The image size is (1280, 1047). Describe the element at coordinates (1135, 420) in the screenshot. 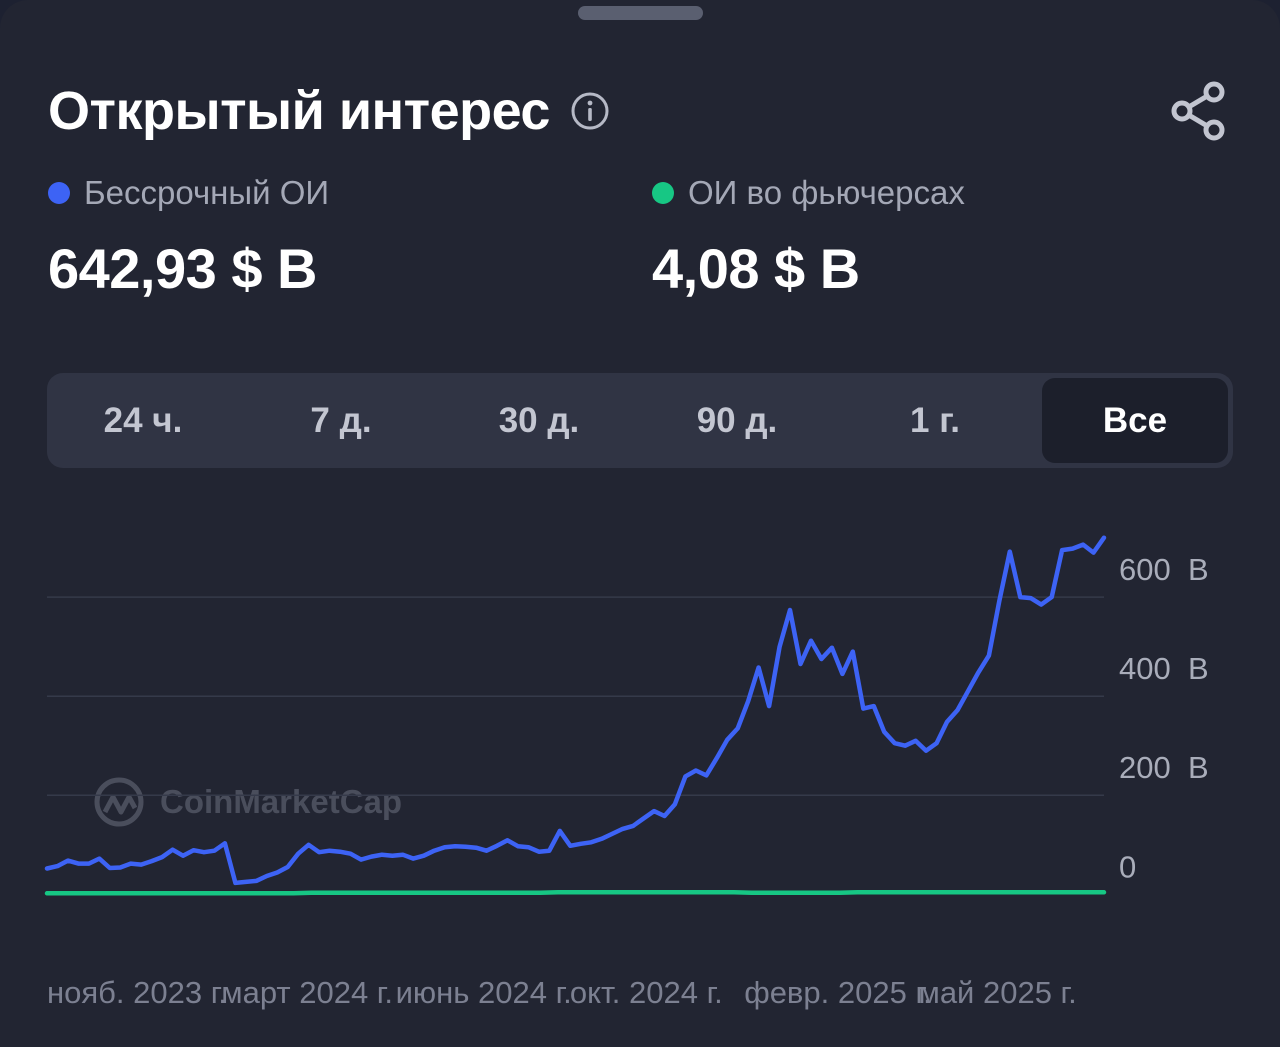

I see `range-all-button: Все` at that location.